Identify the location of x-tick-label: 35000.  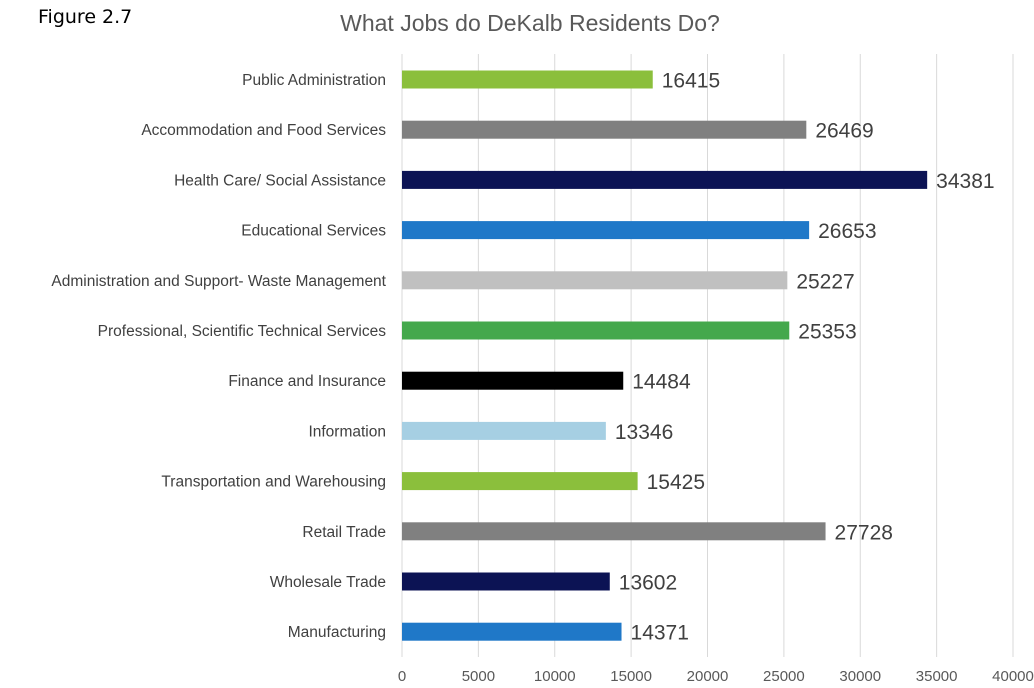
(937, 676).